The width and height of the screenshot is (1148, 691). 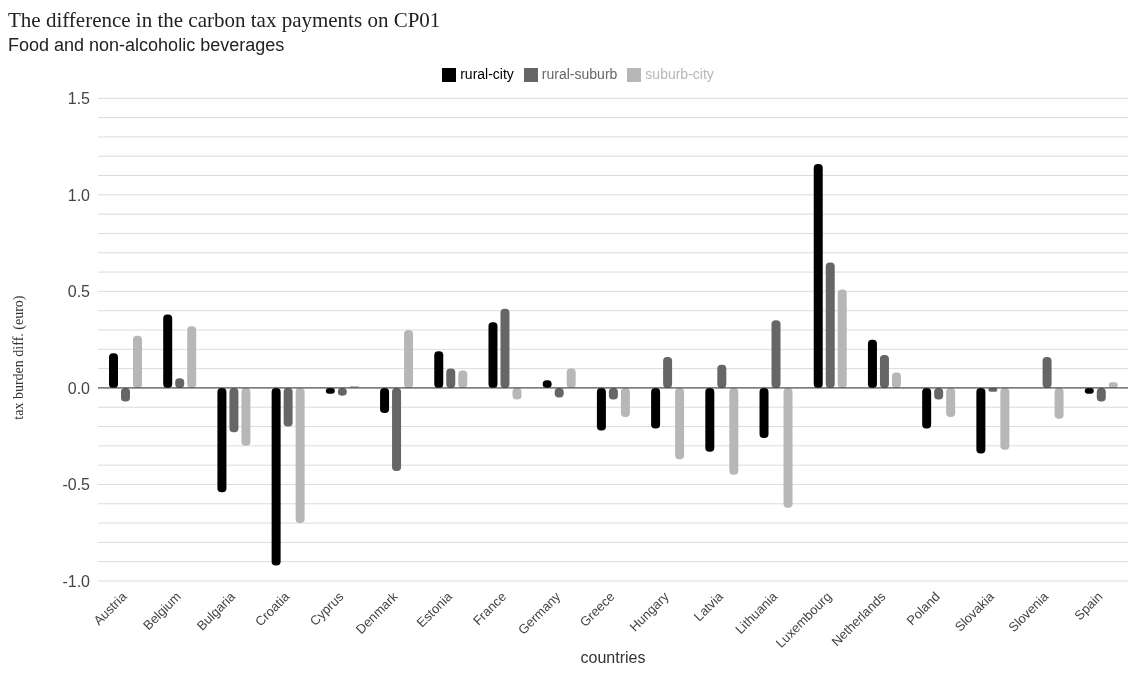 What do you see at coordinates (79, 292) in the screenshot?
I see `y-tick-label: 0.5` at bounding box center [79, 292].